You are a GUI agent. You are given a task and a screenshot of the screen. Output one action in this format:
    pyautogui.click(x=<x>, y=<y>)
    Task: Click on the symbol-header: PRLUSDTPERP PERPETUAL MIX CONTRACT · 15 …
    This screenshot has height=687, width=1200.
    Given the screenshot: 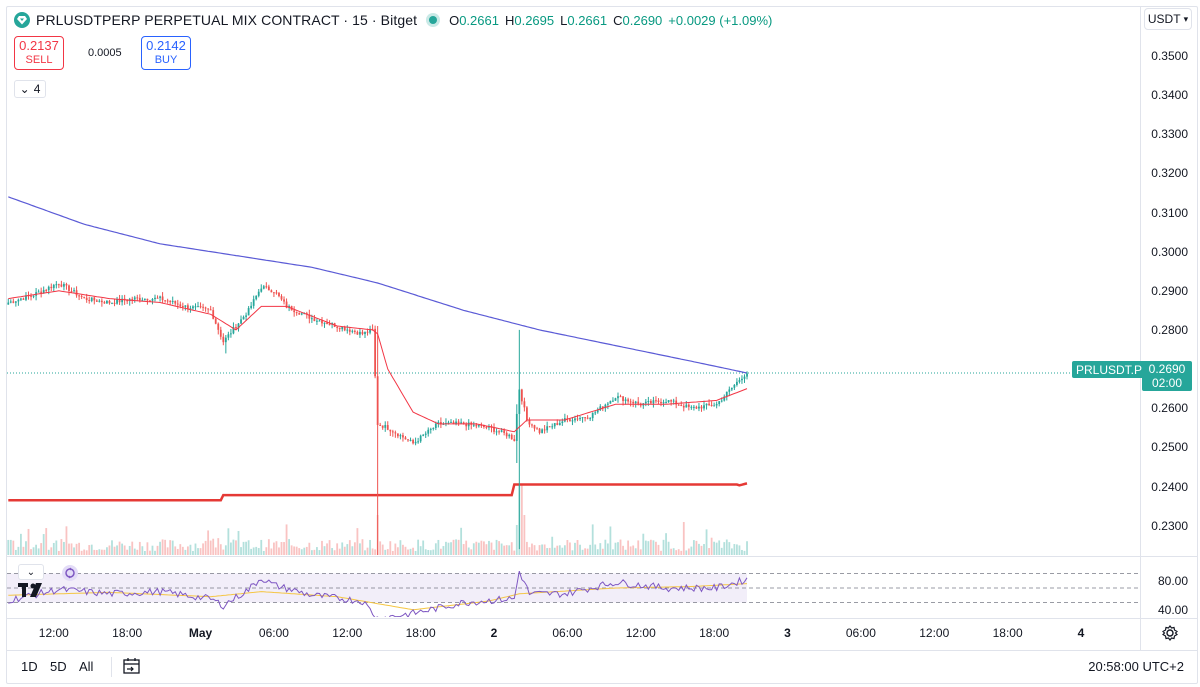 What is the action you would take?
    pyautogui.click(x=393, y=20)
    